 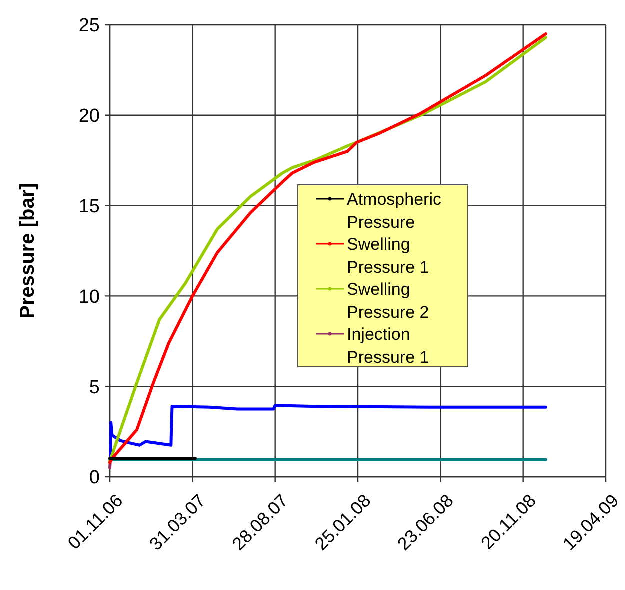 I want to click on y-tick-label: 10, so click(x=89, y=297).